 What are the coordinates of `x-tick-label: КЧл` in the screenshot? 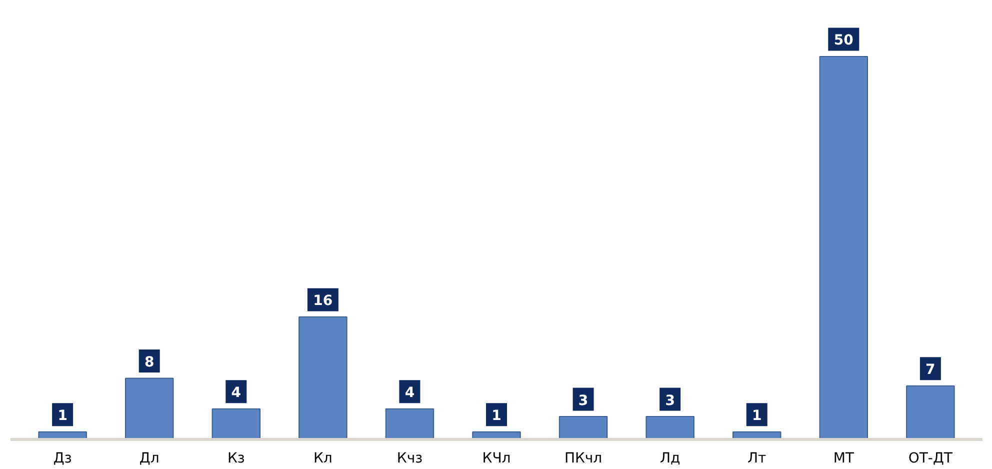 It's located at (496, 458).